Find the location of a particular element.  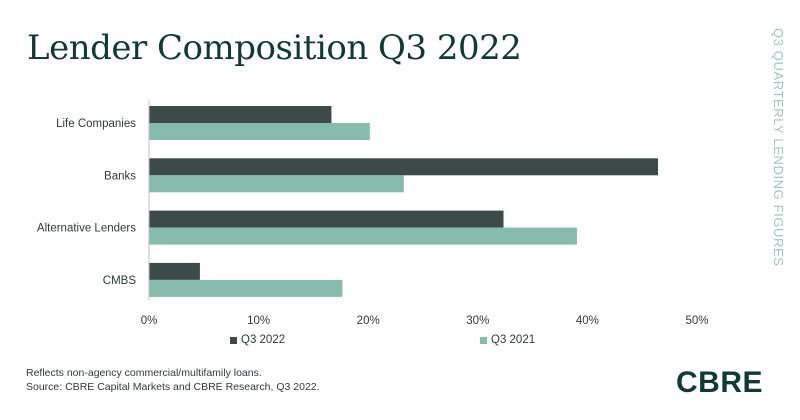

legend-item-q3-2021: Q3 2021 is located at coordinates (507, 340).